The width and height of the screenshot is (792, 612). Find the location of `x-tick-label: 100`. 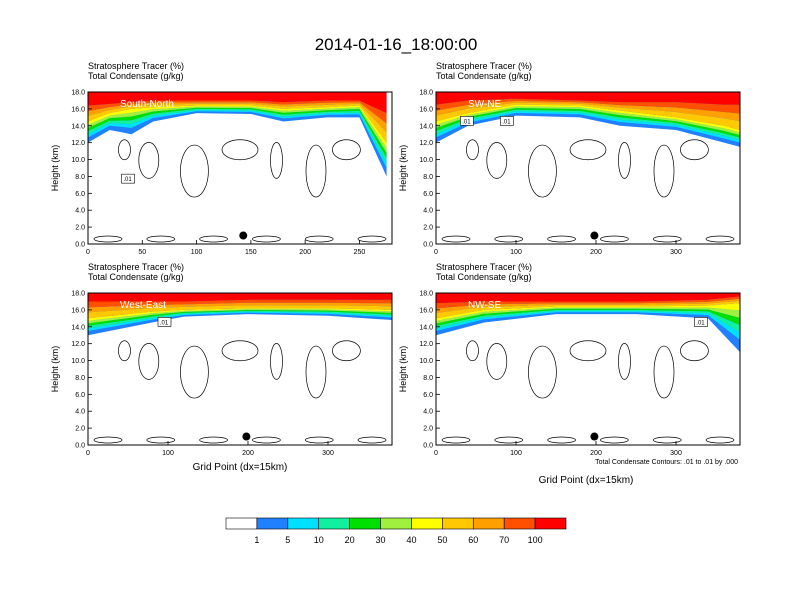

x-tick-label: 100 is located at coordinates (197, 252).